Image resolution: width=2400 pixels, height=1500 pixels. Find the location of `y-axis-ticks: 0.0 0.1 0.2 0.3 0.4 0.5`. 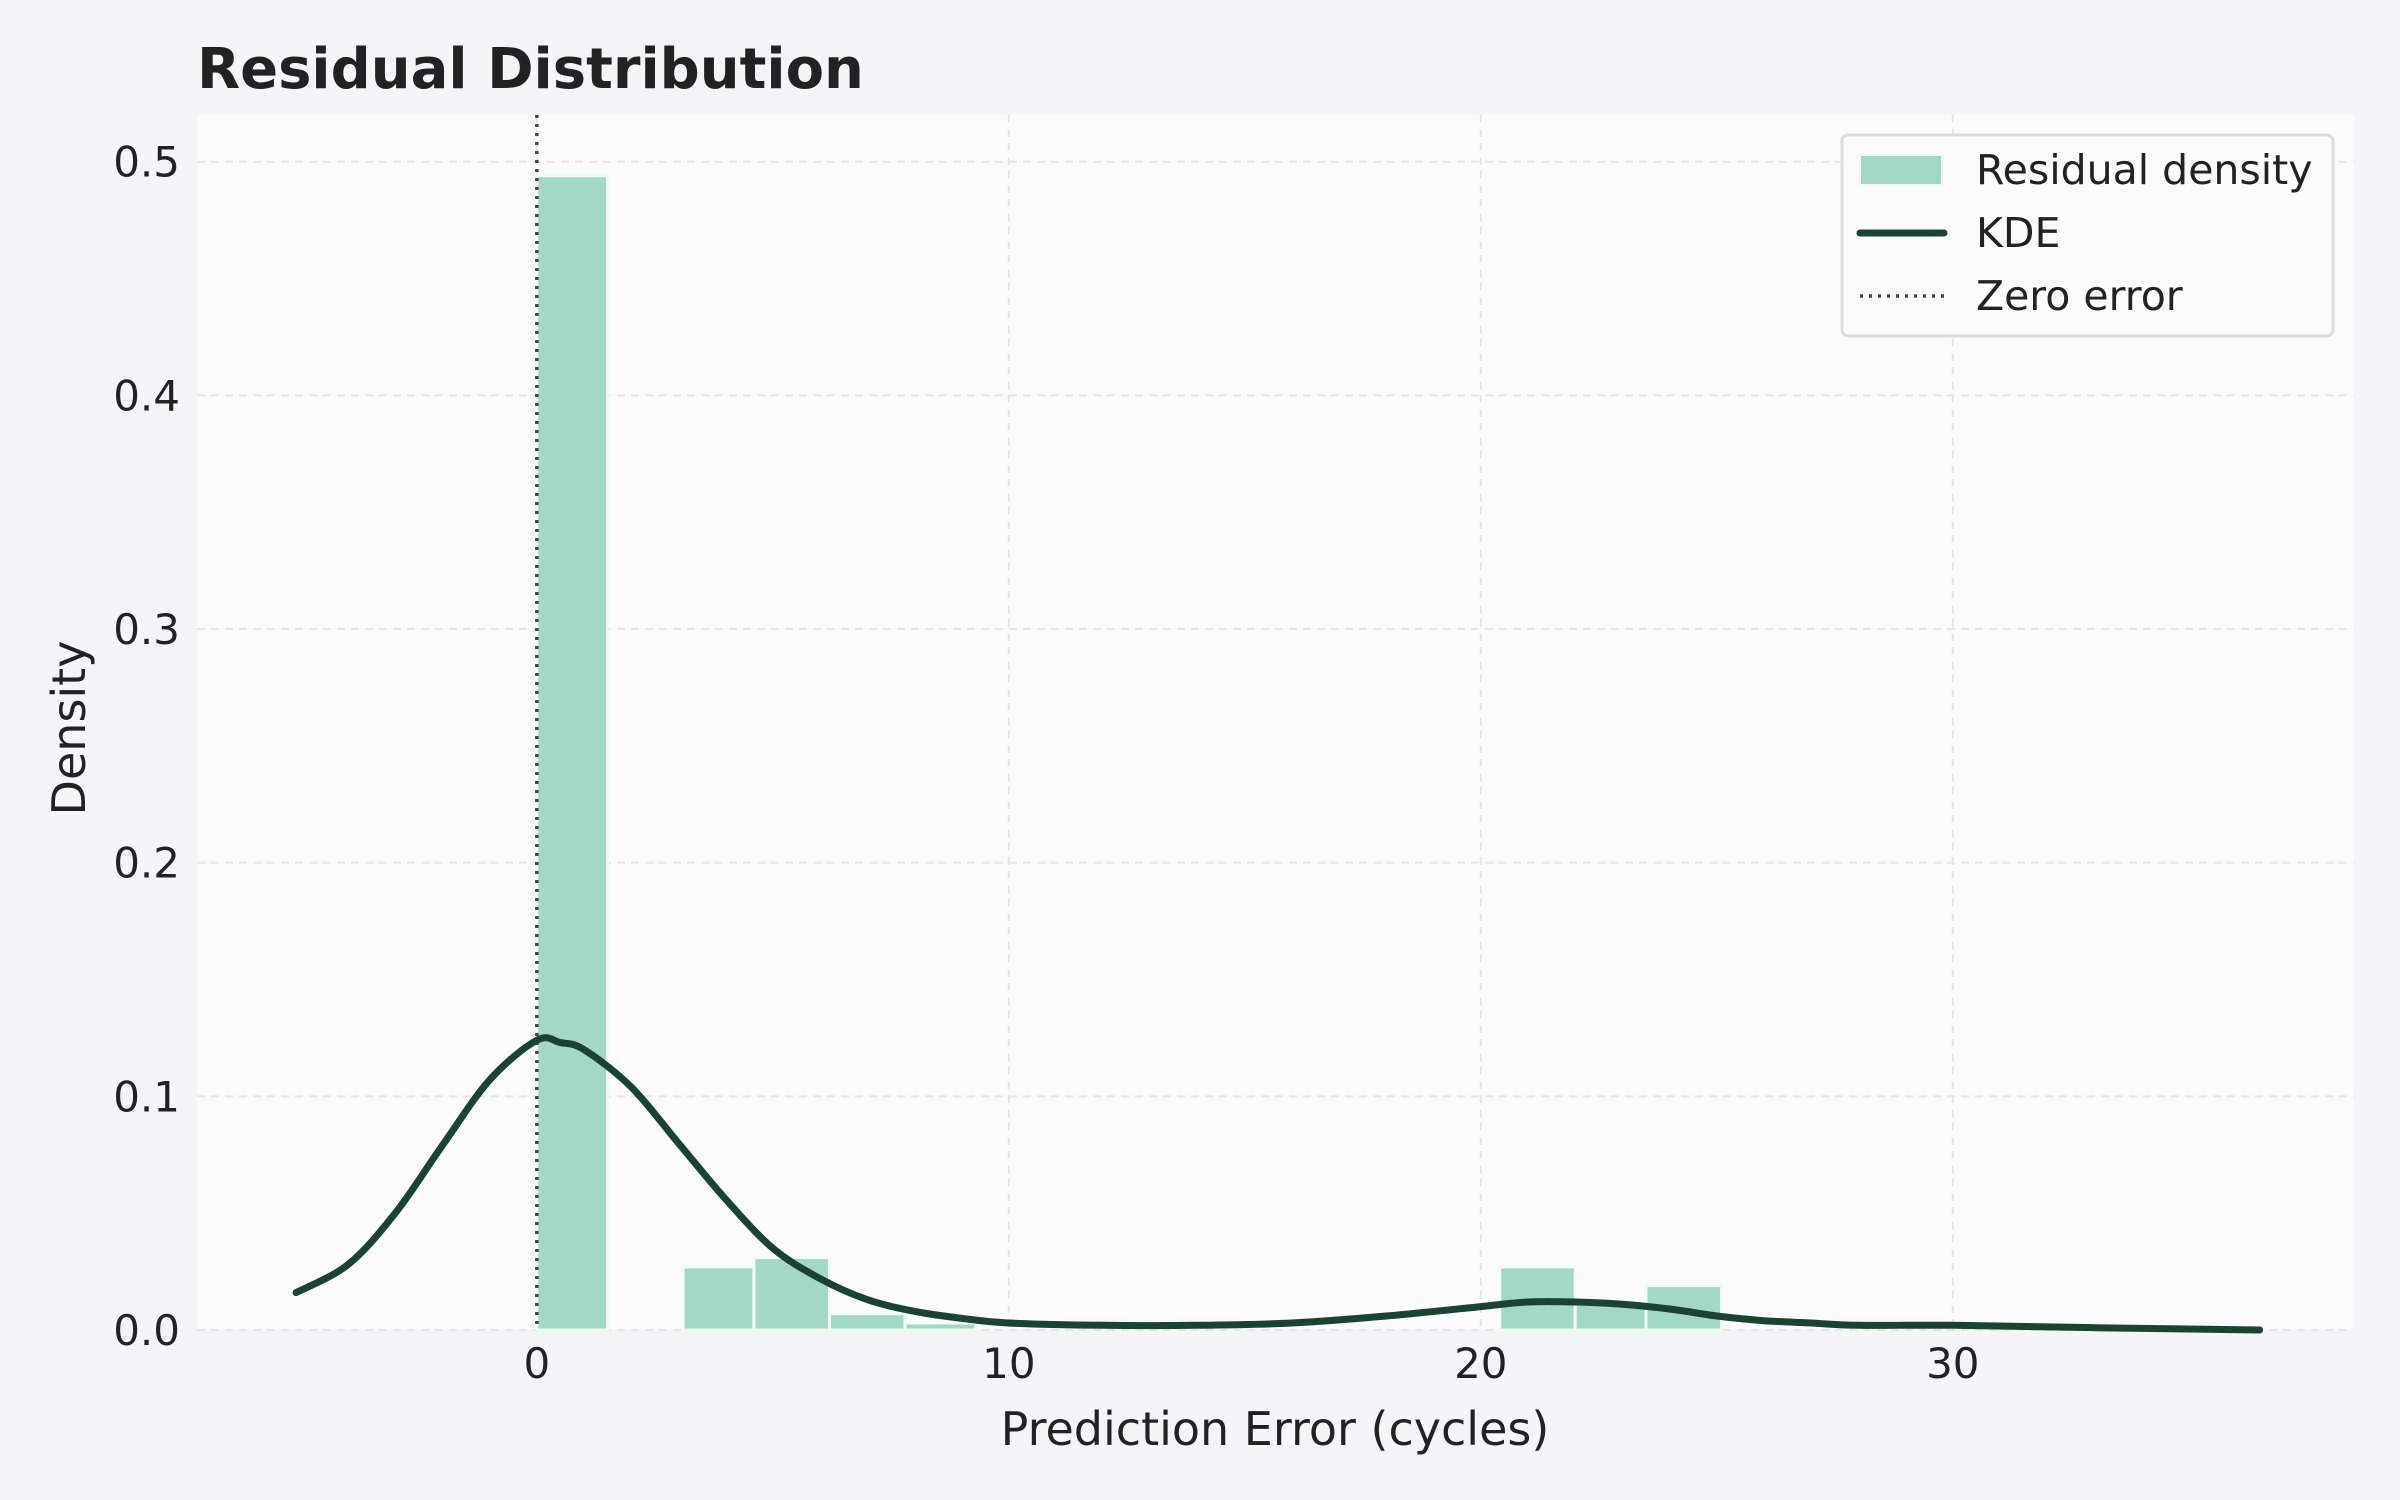

y-axis-ticks: 0.0 0.1 0.2 0.3 0.4 0.5 is located at coordinates (146, 746).